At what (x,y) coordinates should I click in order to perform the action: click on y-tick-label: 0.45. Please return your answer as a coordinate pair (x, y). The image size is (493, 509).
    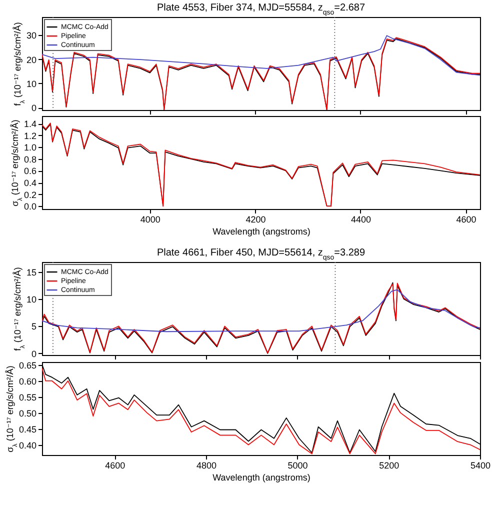
    Looking at the image, I should click on (27, 429).